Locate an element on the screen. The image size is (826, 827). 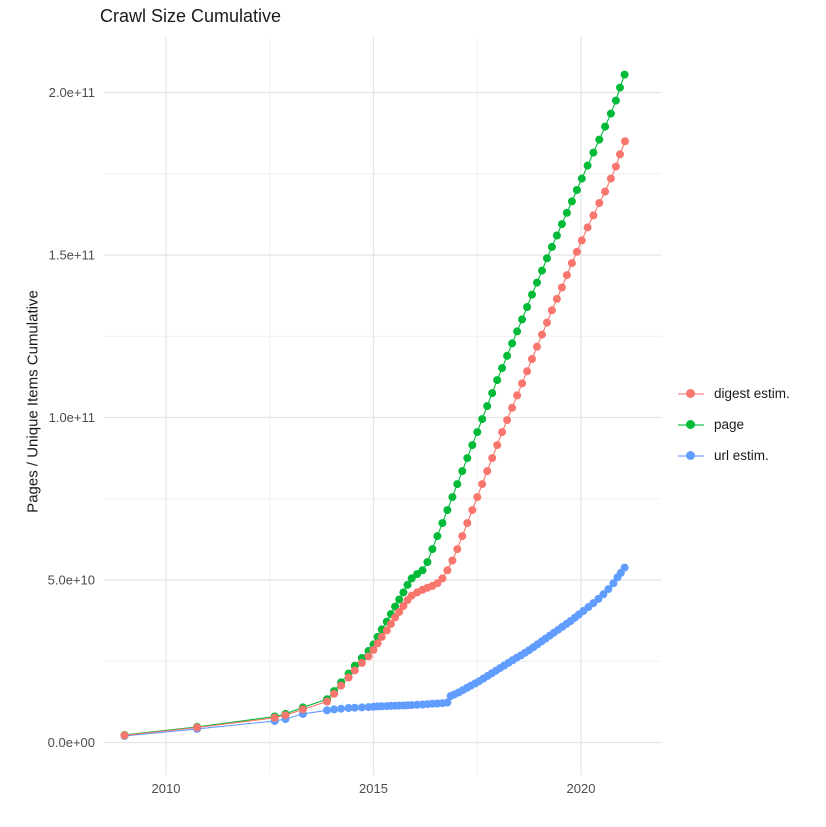
x-tick-label: 2020 is located at coordinates (581, 788).